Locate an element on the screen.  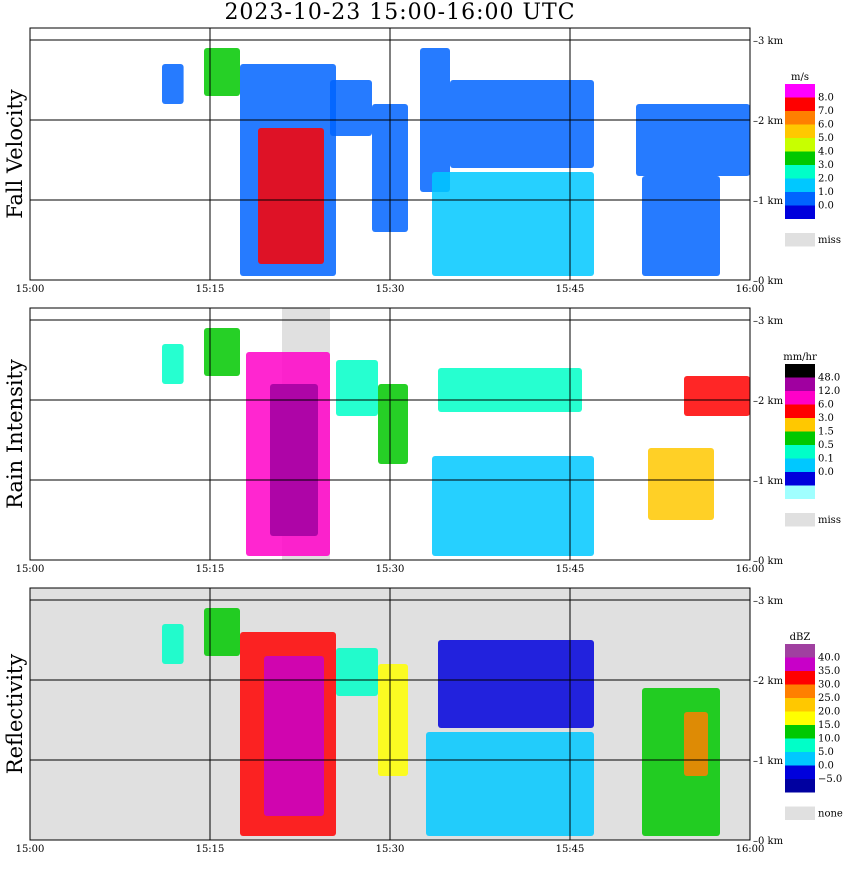
reflectivity-ylabel: Reflectivity is located at coordinates (15, 714).